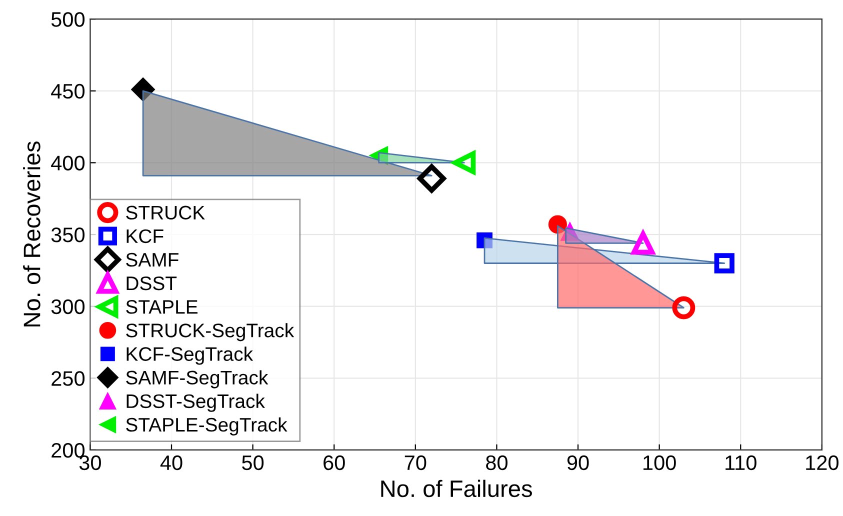 This screenshot has width=843, height=516. Describe the element at coordinates (197, 379) in the screenshot. I see `legend-label: SAMF-SegTrack` at that location.